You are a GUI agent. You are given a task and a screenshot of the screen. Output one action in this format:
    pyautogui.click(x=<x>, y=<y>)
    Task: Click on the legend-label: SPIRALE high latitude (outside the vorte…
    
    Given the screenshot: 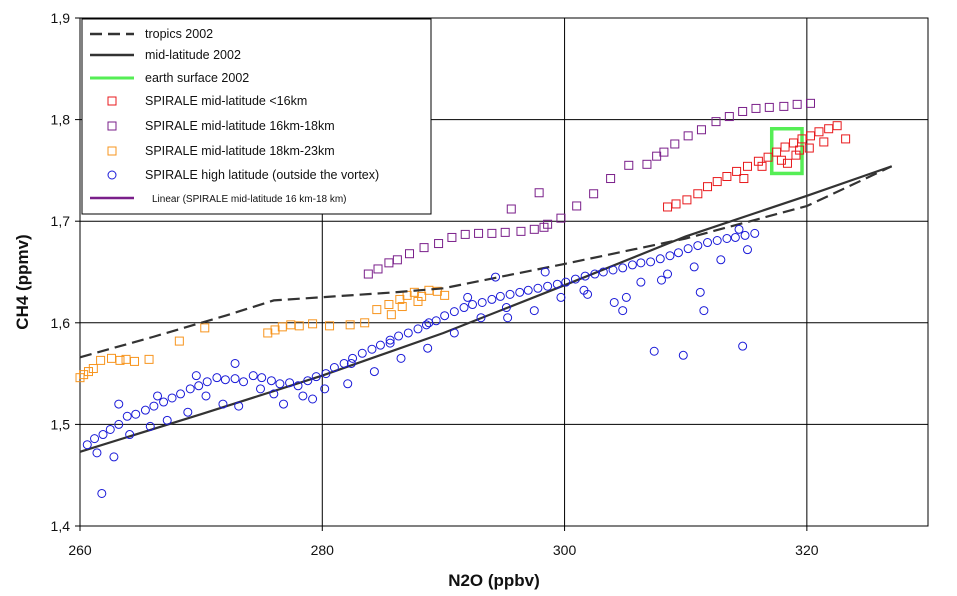 What is the action you would take?
    pyautogui.click(x=262, y=175)
    